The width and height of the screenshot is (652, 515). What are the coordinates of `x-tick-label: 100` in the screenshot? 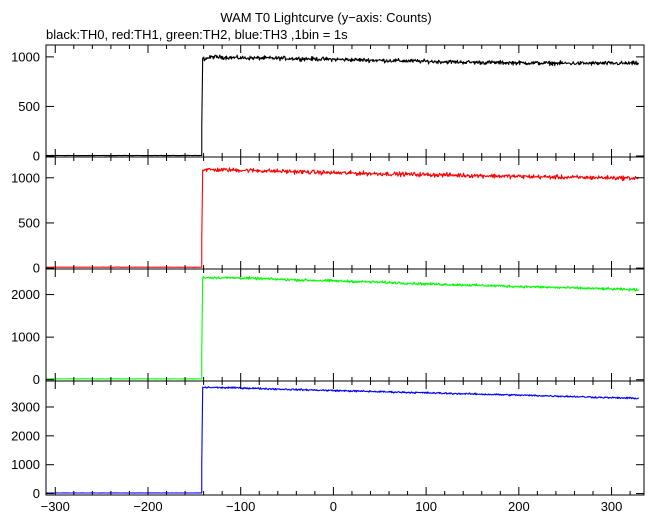 It's located at (426, 506).